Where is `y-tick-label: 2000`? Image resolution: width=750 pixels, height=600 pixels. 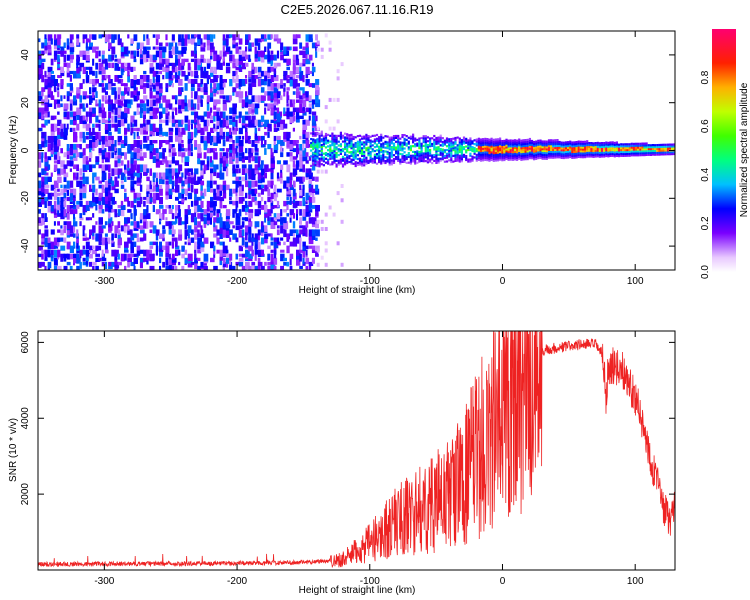
y-tick-label: 2000 is located at coordinates (25, 494).